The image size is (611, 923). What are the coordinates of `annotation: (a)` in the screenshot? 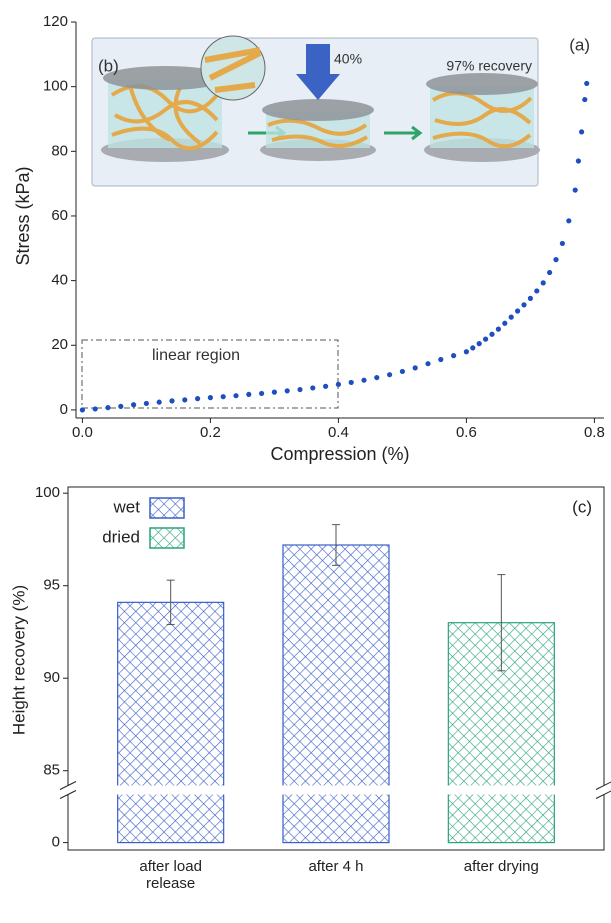 It's located at (579, 44).